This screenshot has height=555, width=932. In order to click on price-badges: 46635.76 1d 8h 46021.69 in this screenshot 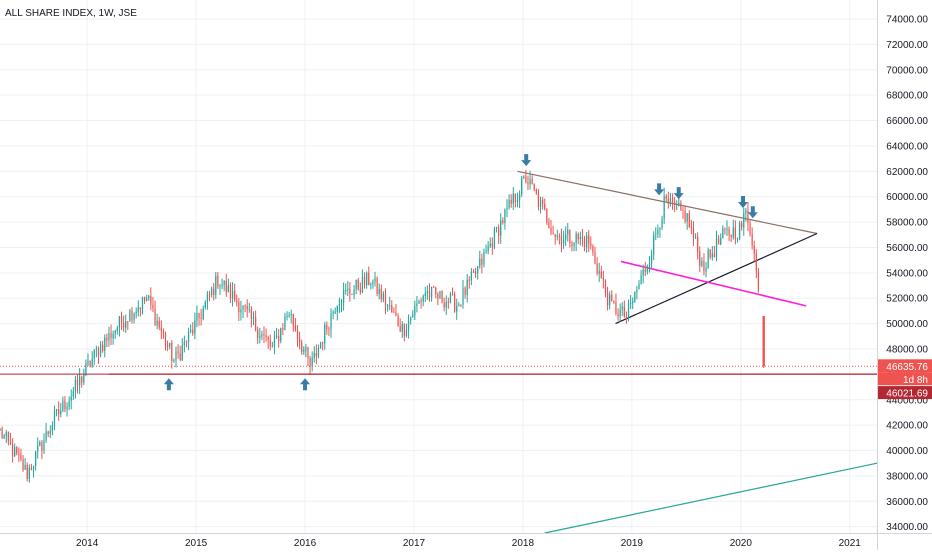, I will do `click(905, 379)`.